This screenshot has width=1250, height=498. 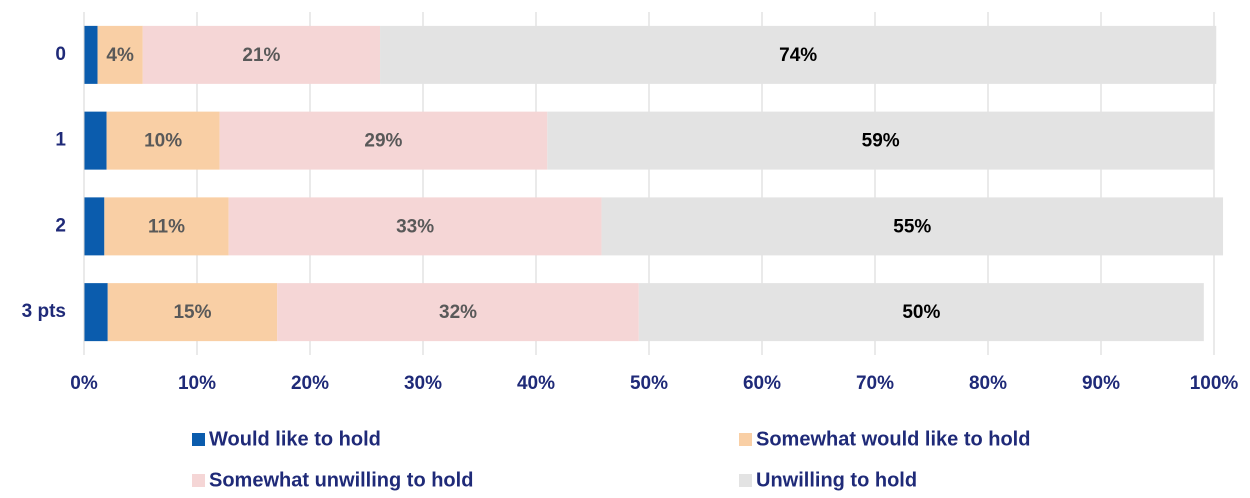 I want to click on value-label: 32%, so click(x=458, y=312).